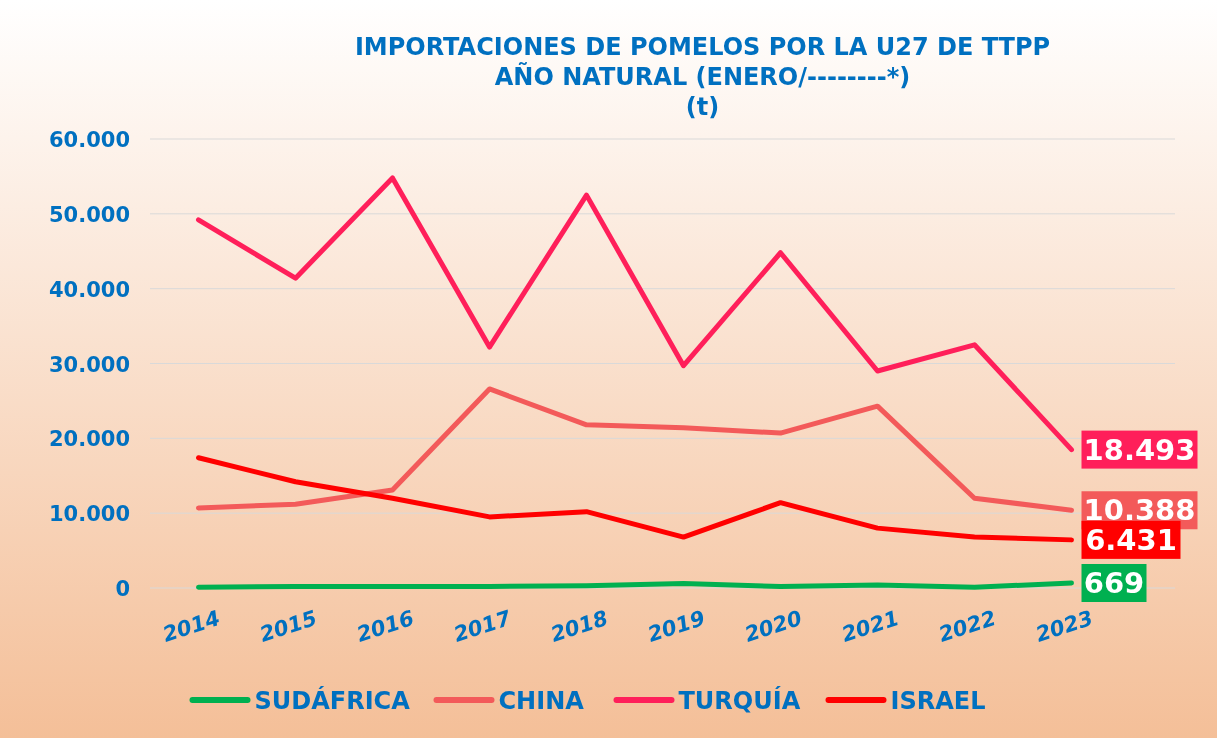 This screenshot has height=738, width=1217. I want to click on x-tick-label: 2014, so click(191, 626).